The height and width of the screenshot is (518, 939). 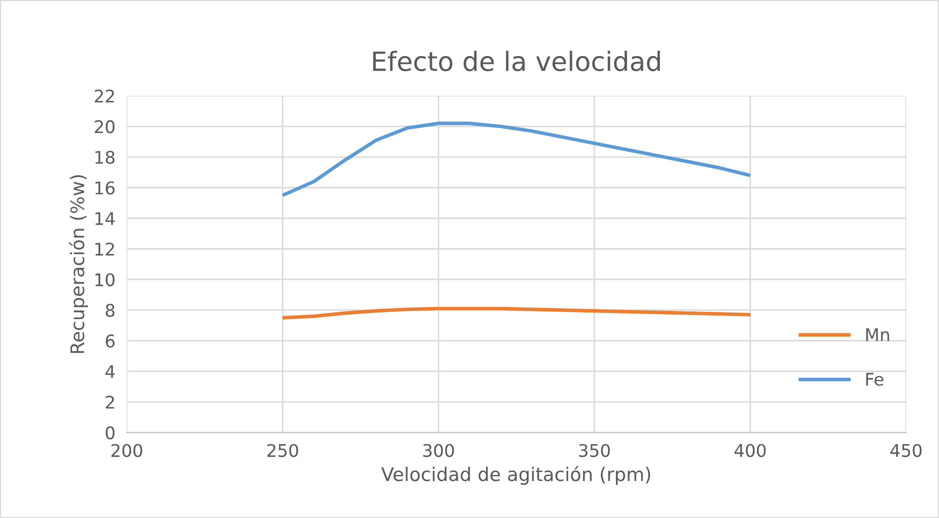 I want to click on y-tick-label: 16, so click(x=105, y=187).